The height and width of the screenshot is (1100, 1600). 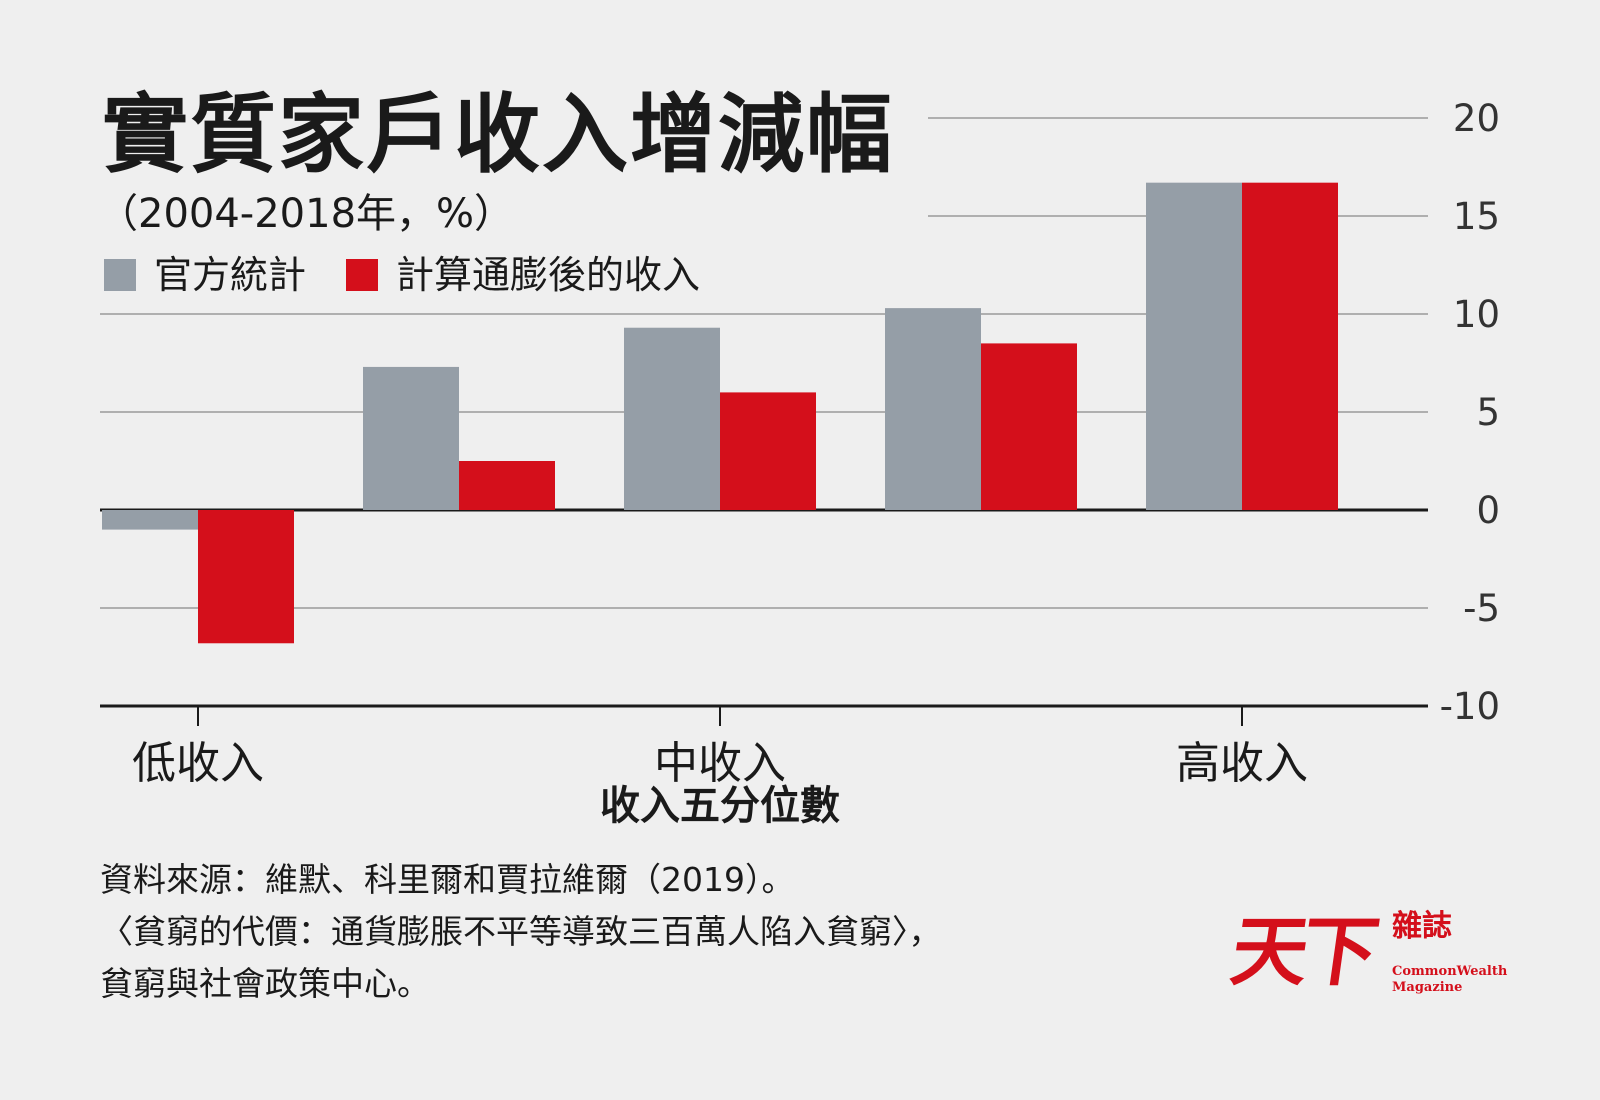 I want to click on legend-item-inflation-adjusted: 計算通膨後的收入, so click(x=523, y=275).